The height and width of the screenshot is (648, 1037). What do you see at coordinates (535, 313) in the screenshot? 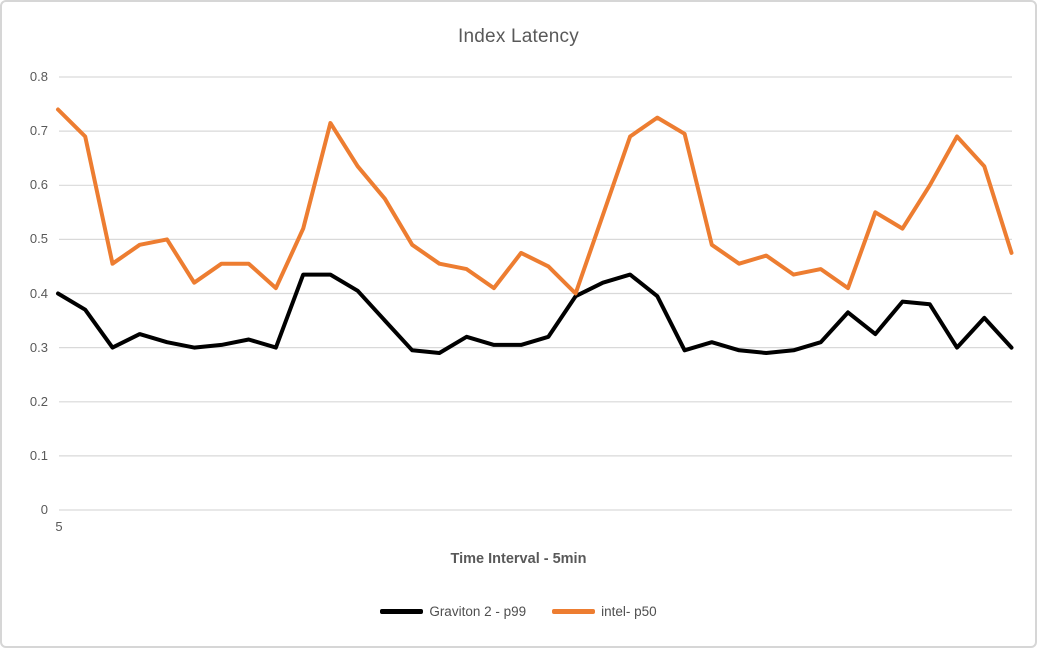
I see `series-line-graviton-2-p99` at bounding box center [535, 313].